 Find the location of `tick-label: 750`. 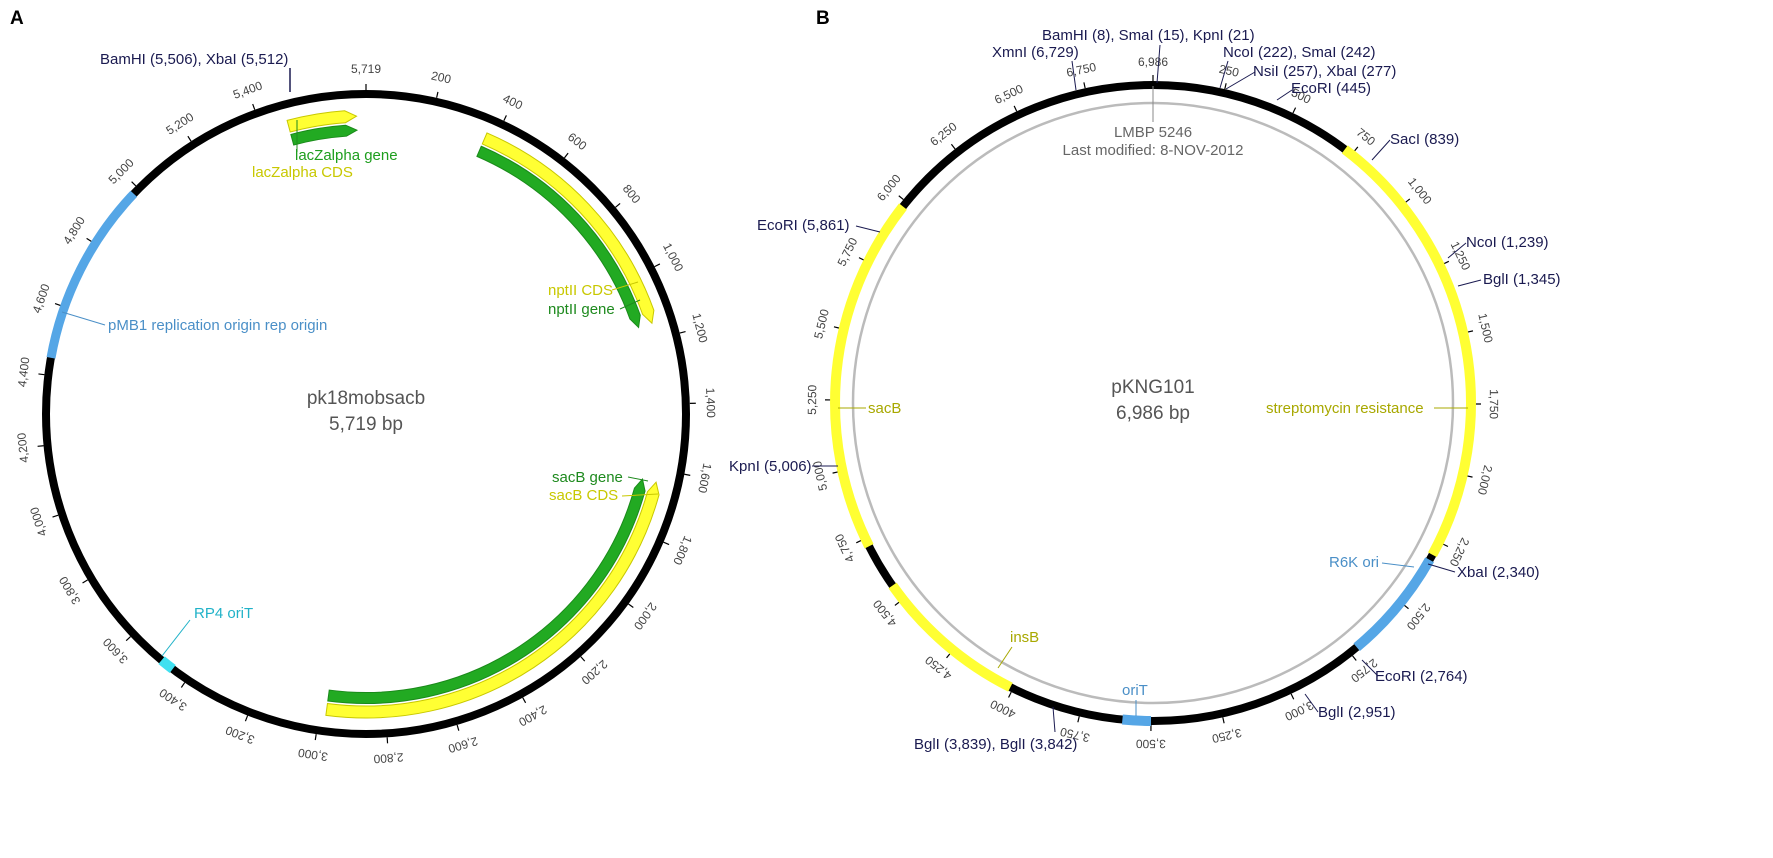

tick-label: 750 is located at coordinates (1366, 137).